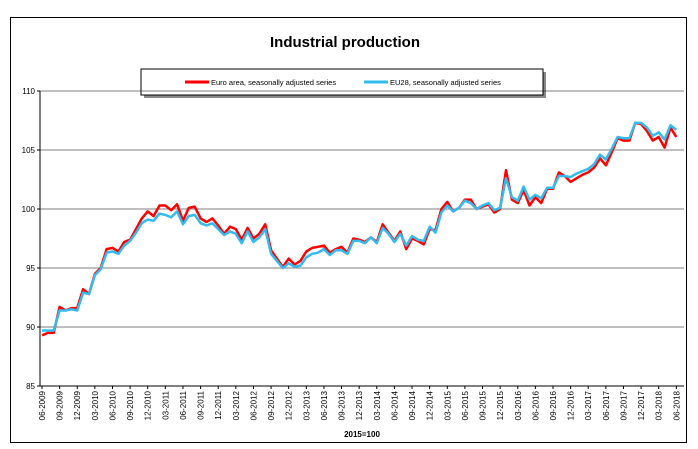  Describe the element at coordinates (447, 405) in the screenshot. I see `x-tick-label-03-2015: 03-2015` at that location.